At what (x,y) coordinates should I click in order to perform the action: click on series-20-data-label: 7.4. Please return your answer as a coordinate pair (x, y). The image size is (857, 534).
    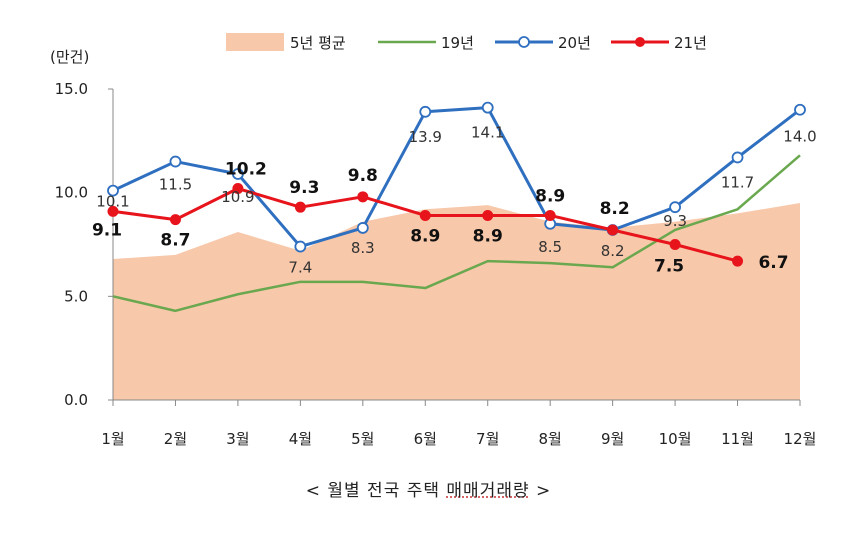
    Looking at the image, I should click on (300, 268).